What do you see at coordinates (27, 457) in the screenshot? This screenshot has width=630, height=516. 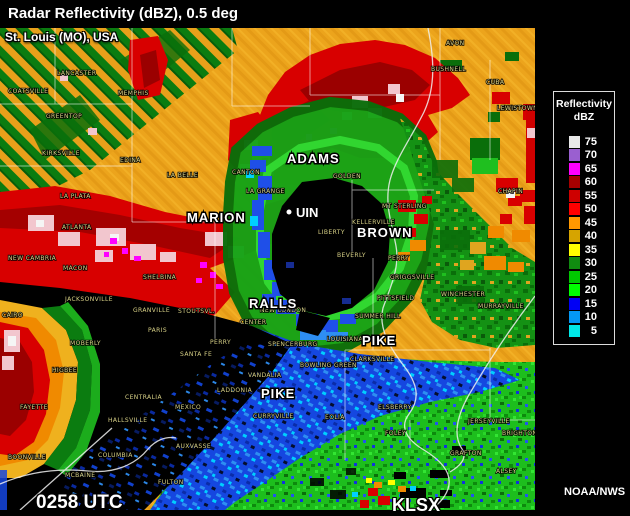 I see `town-label: BOONVILLE` at bounding box center [27, 457].